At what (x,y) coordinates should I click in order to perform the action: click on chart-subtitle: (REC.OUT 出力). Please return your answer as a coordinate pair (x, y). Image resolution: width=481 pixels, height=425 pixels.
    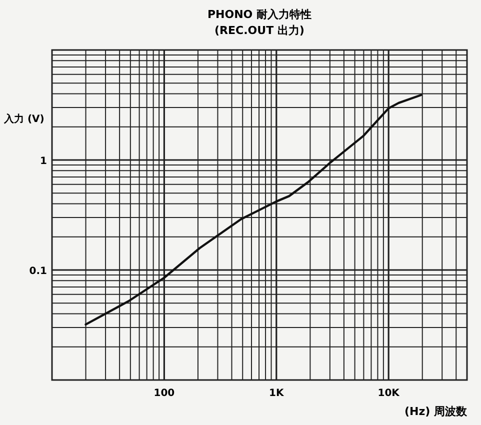
    Looking at the image, I should click on (259, 30).